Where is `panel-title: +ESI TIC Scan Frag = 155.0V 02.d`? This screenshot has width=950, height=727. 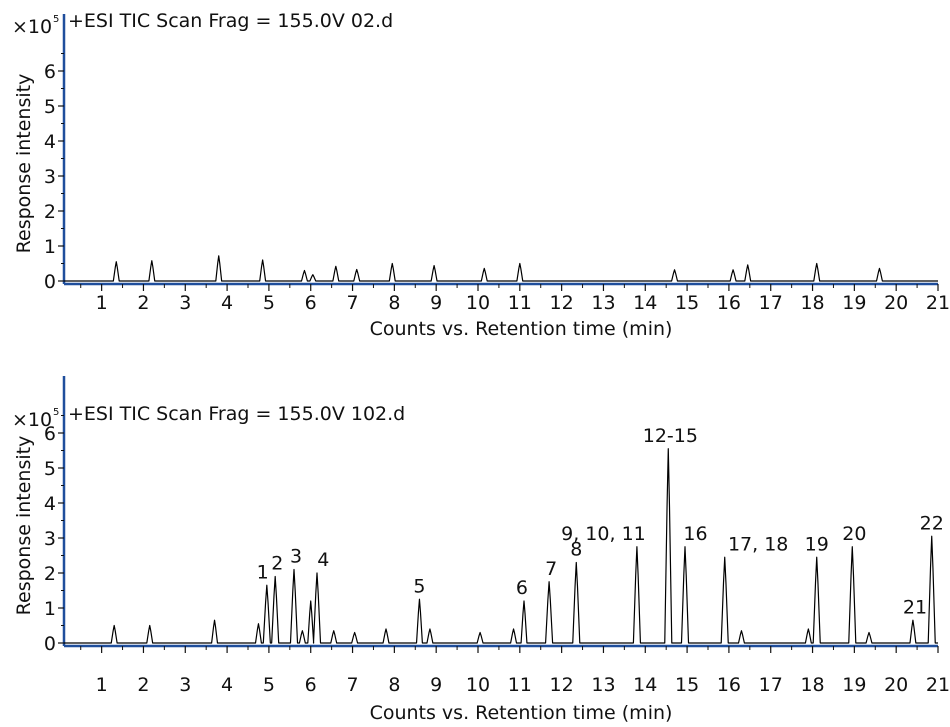 panel-title: +ESI TIC Scan Frag = 155.0V 02.d is located at coordinates (230, 21).